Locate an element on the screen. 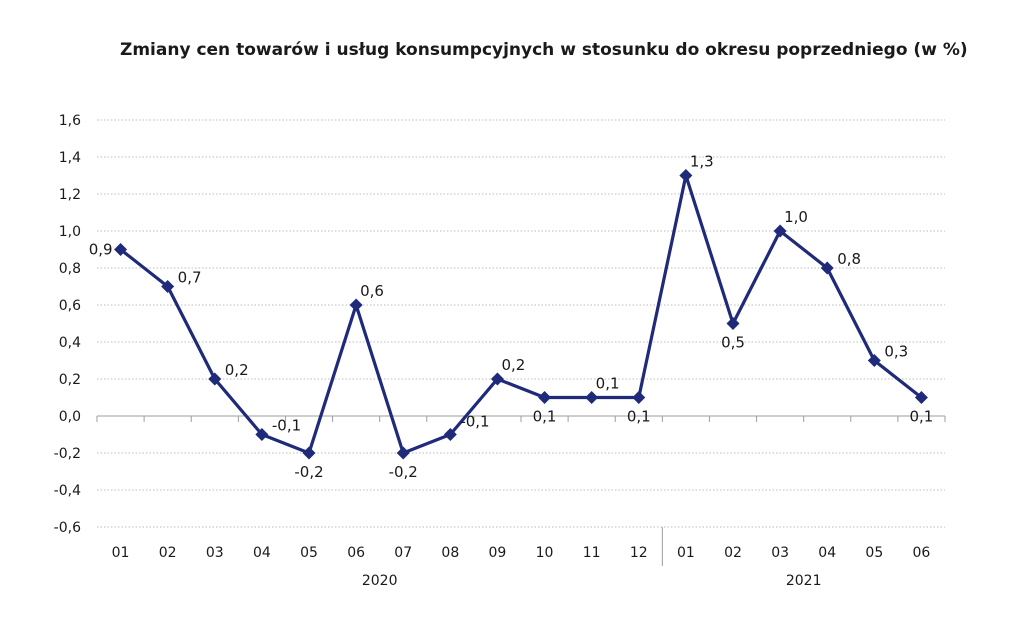 Image resolution: width=1024 pixels, height=625 pixels. y-tick-label: 0,0 is located at coordinates (70, 417).